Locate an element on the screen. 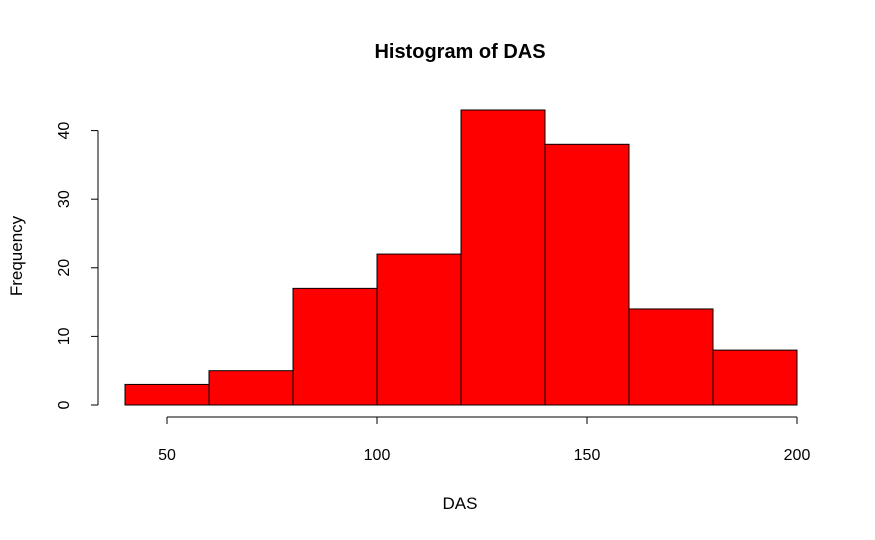 This screenshot has width=875, height=540. y-tick-label: 20 is located at coordinates (64, 268).